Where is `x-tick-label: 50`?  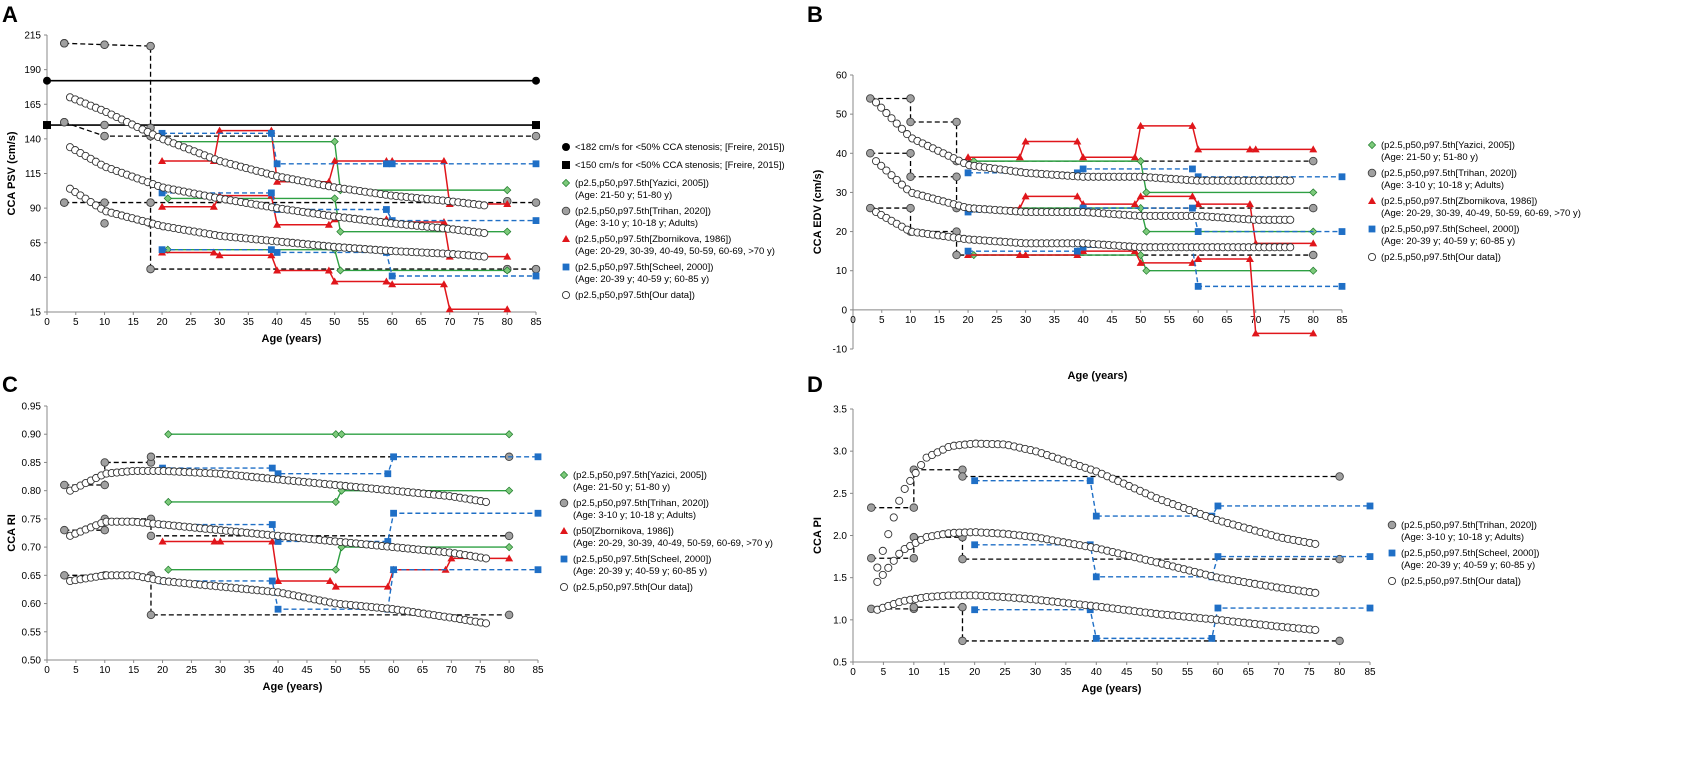
x-tick-label: 50 is located at coordinates (1158, 672).